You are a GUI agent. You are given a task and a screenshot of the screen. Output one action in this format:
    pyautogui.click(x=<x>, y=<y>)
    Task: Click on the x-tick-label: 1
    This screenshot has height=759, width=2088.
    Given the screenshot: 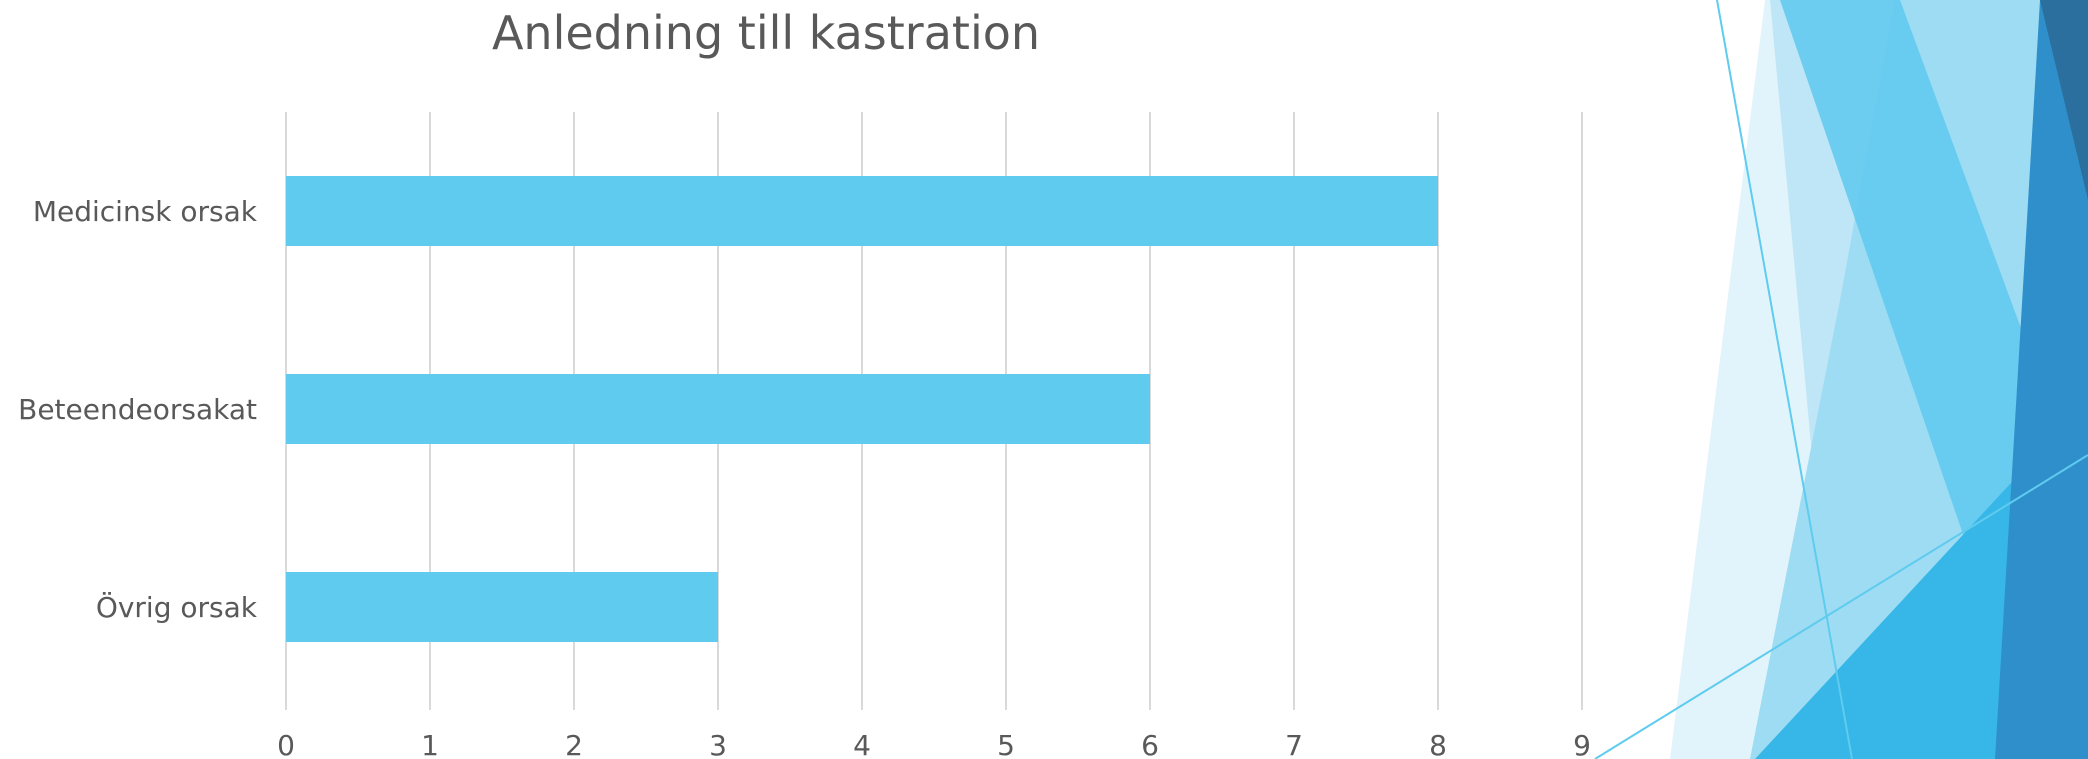 What is the action you would take?
    pyautogui.click(x=430, y=744)
    